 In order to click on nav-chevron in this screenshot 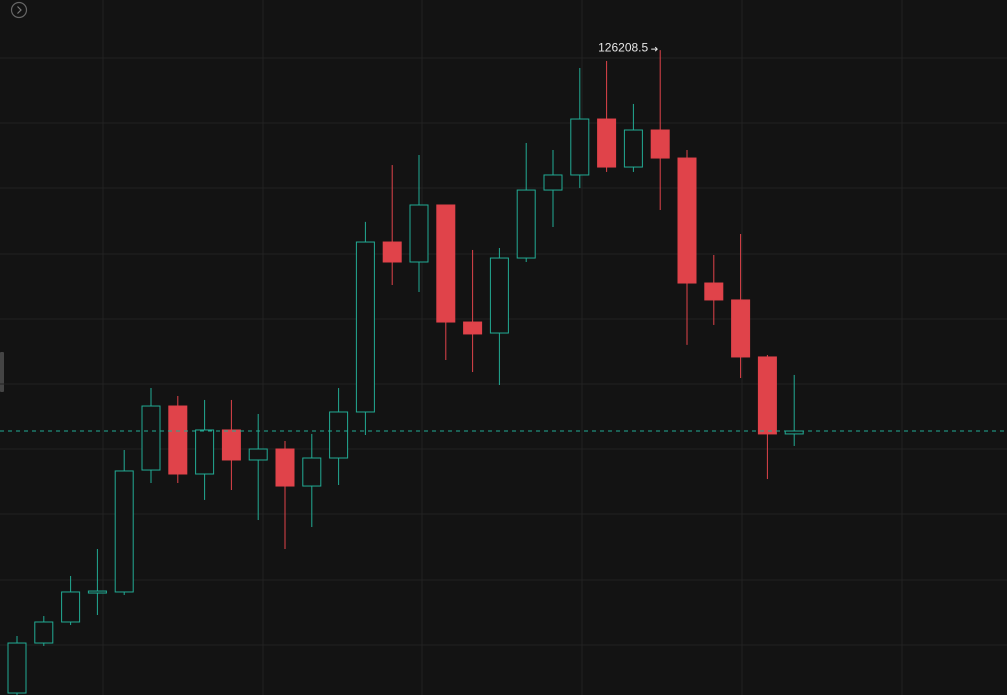, I will do `click(19, 10)`.